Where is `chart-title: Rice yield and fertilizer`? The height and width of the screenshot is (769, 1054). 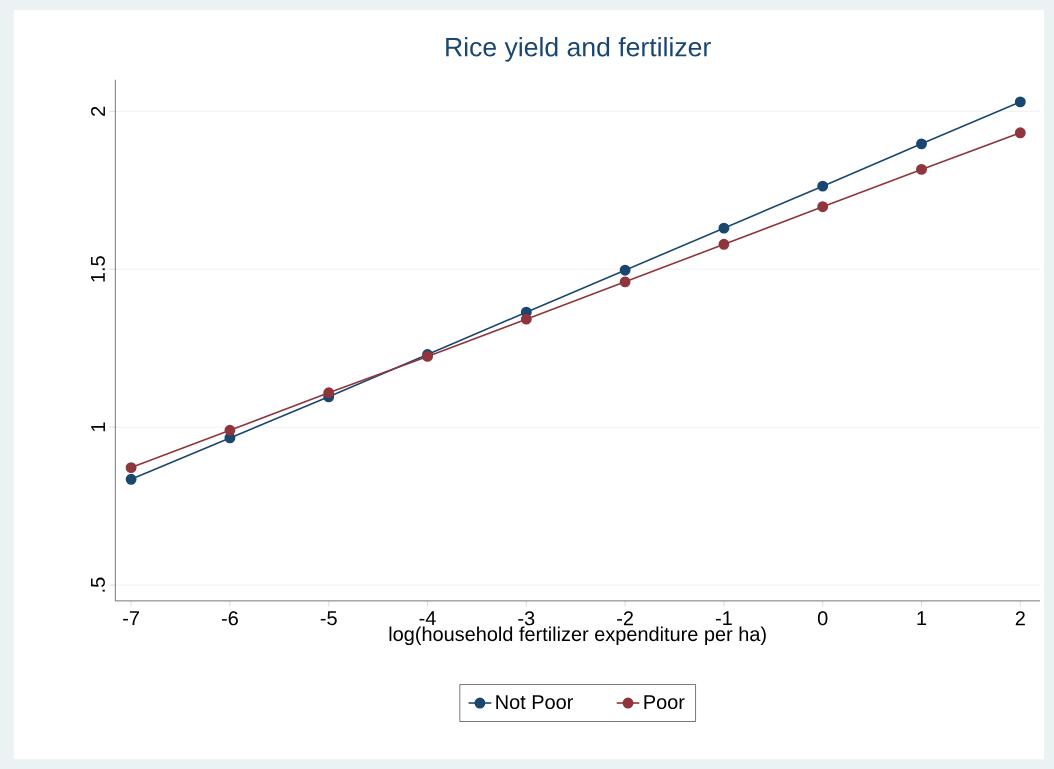 chart-title: Rice yield and fertilizer is located at coordinates (578, 49).